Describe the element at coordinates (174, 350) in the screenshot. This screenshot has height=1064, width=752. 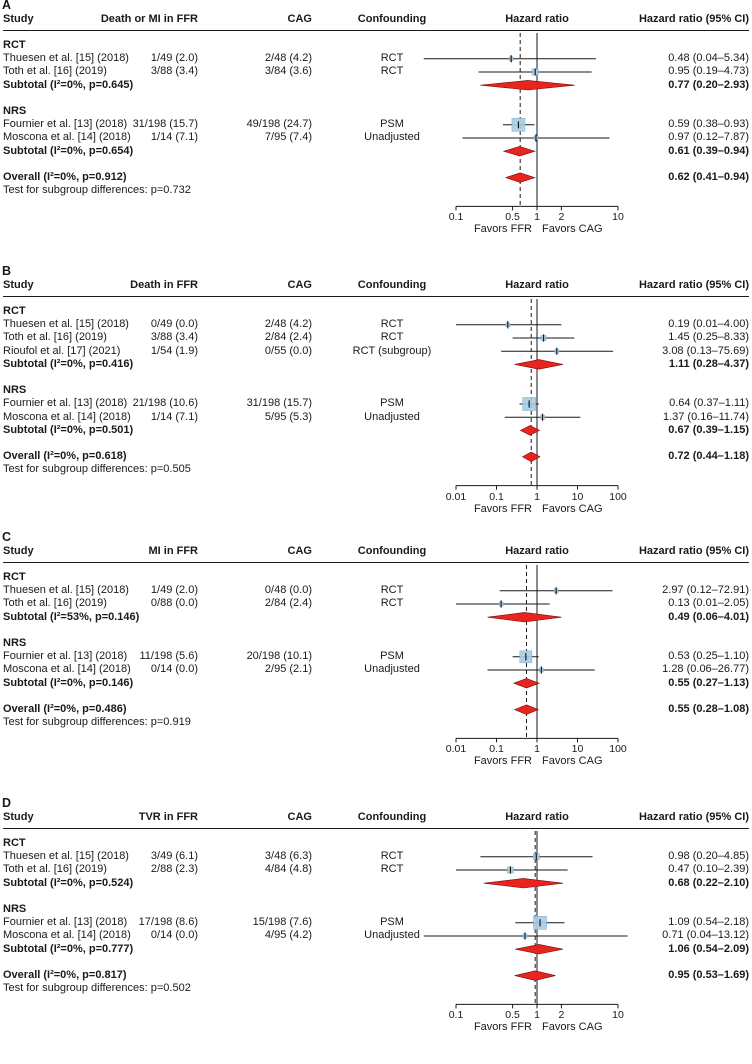
I see `ffr-events: 1/54 (1.9)` at that location.